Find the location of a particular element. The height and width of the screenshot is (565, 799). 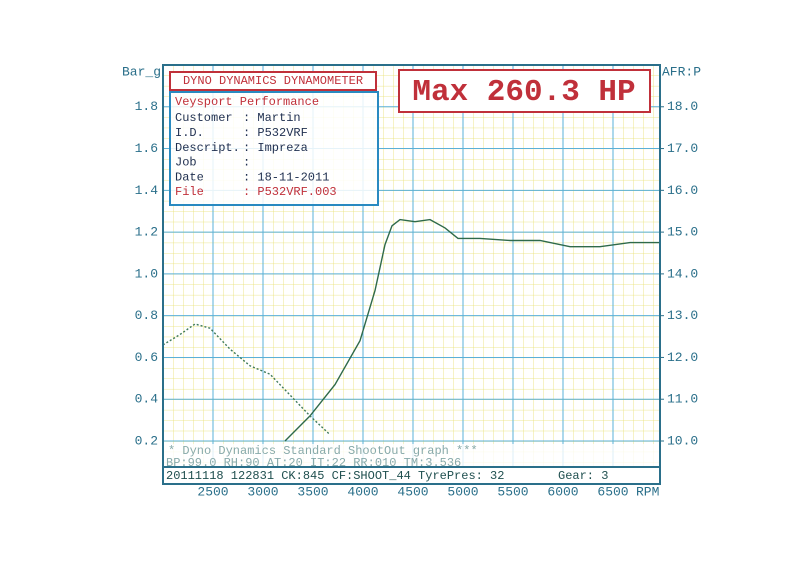

info-box is located at coordinates (274, 148).